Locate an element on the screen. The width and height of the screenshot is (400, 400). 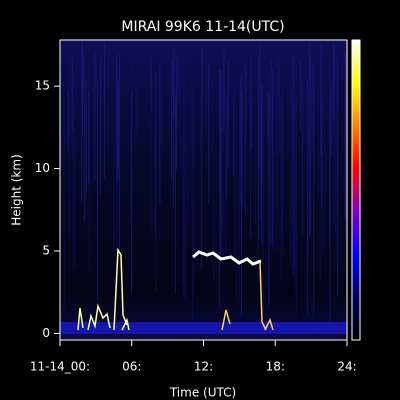
chart-title: MIRAI 99K6 11-14(UTC) is located at coordinates (202, 27).